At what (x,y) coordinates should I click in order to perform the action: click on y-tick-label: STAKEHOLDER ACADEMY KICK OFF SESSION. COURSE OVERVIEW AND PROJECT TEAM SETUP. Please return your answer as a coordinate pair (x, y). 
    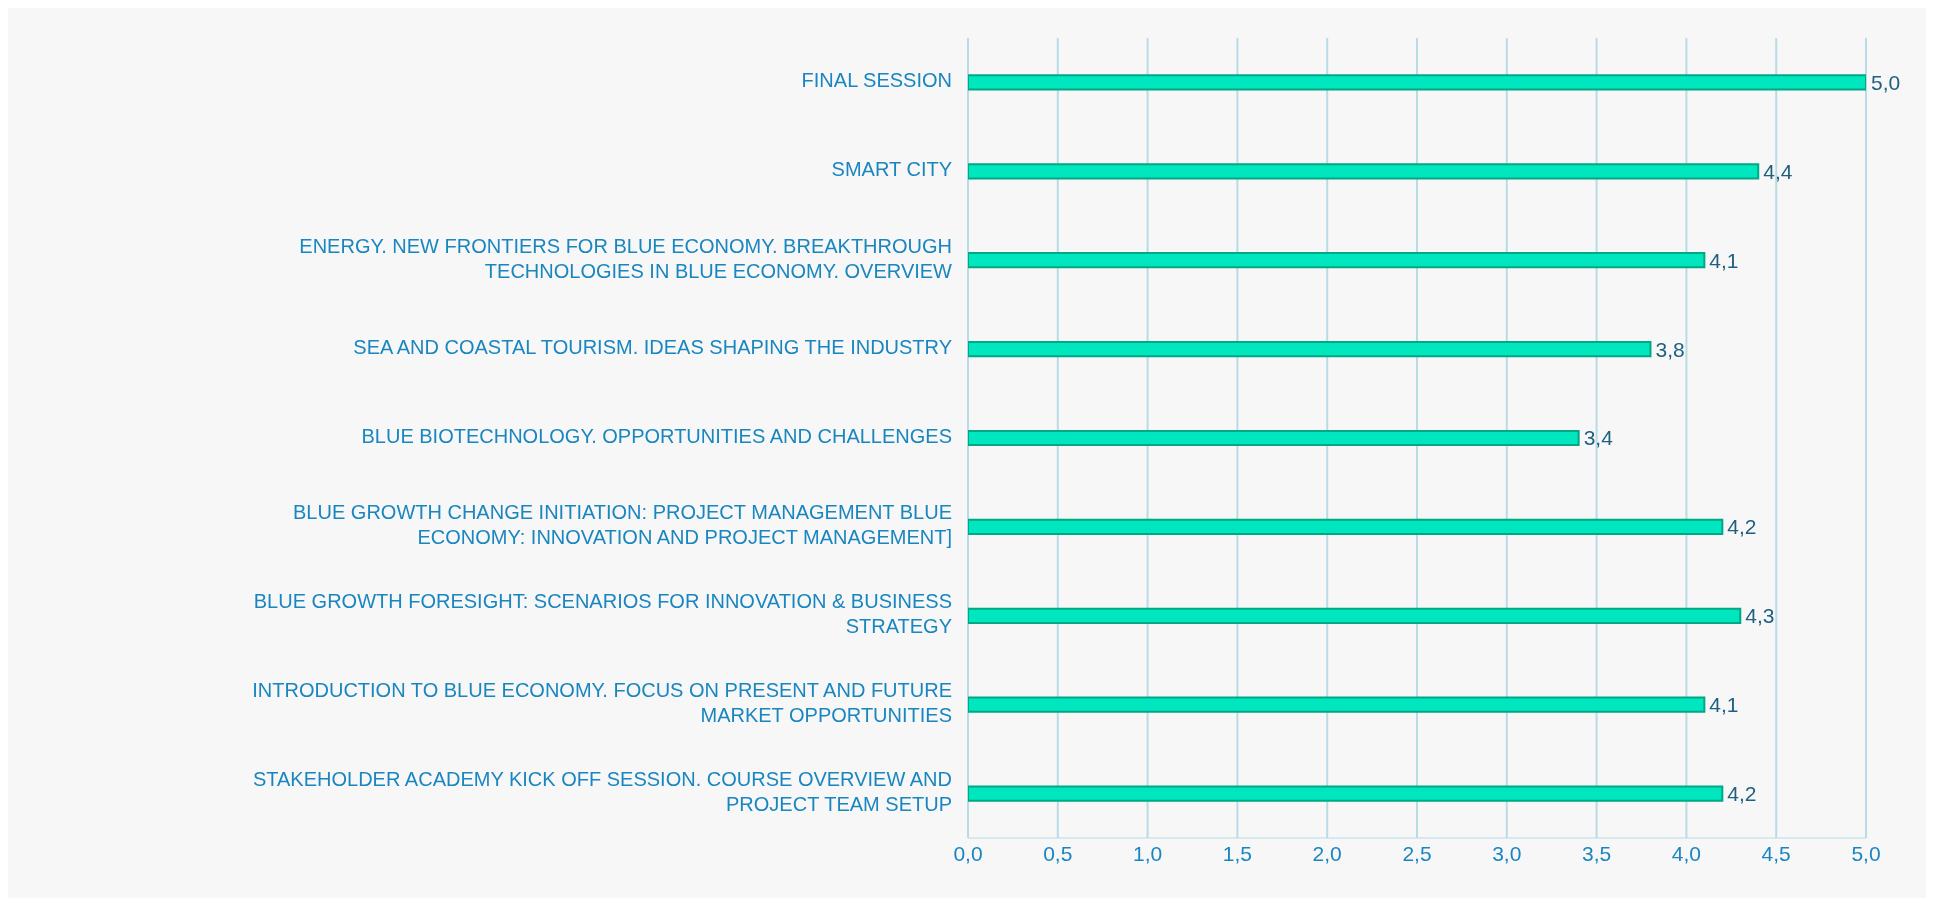
    Looking at the image, I should click on (602, 792).